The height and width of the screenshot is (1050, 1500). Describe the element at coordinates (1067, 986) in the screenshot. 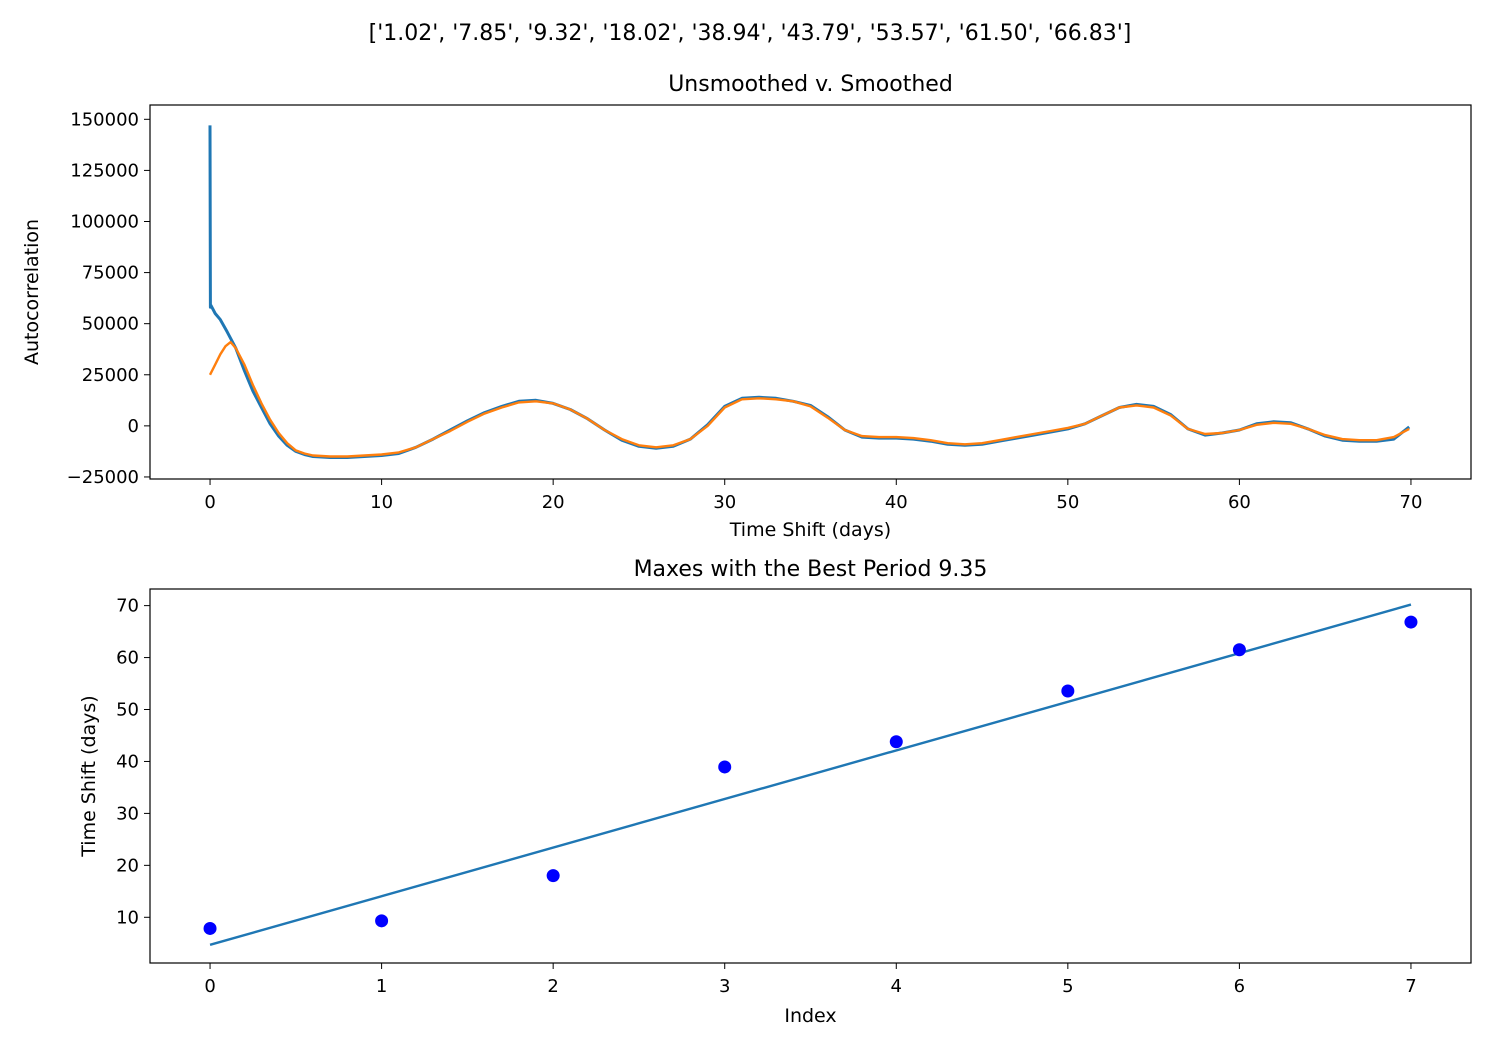

I see `x-tick-label: 5` at that location.